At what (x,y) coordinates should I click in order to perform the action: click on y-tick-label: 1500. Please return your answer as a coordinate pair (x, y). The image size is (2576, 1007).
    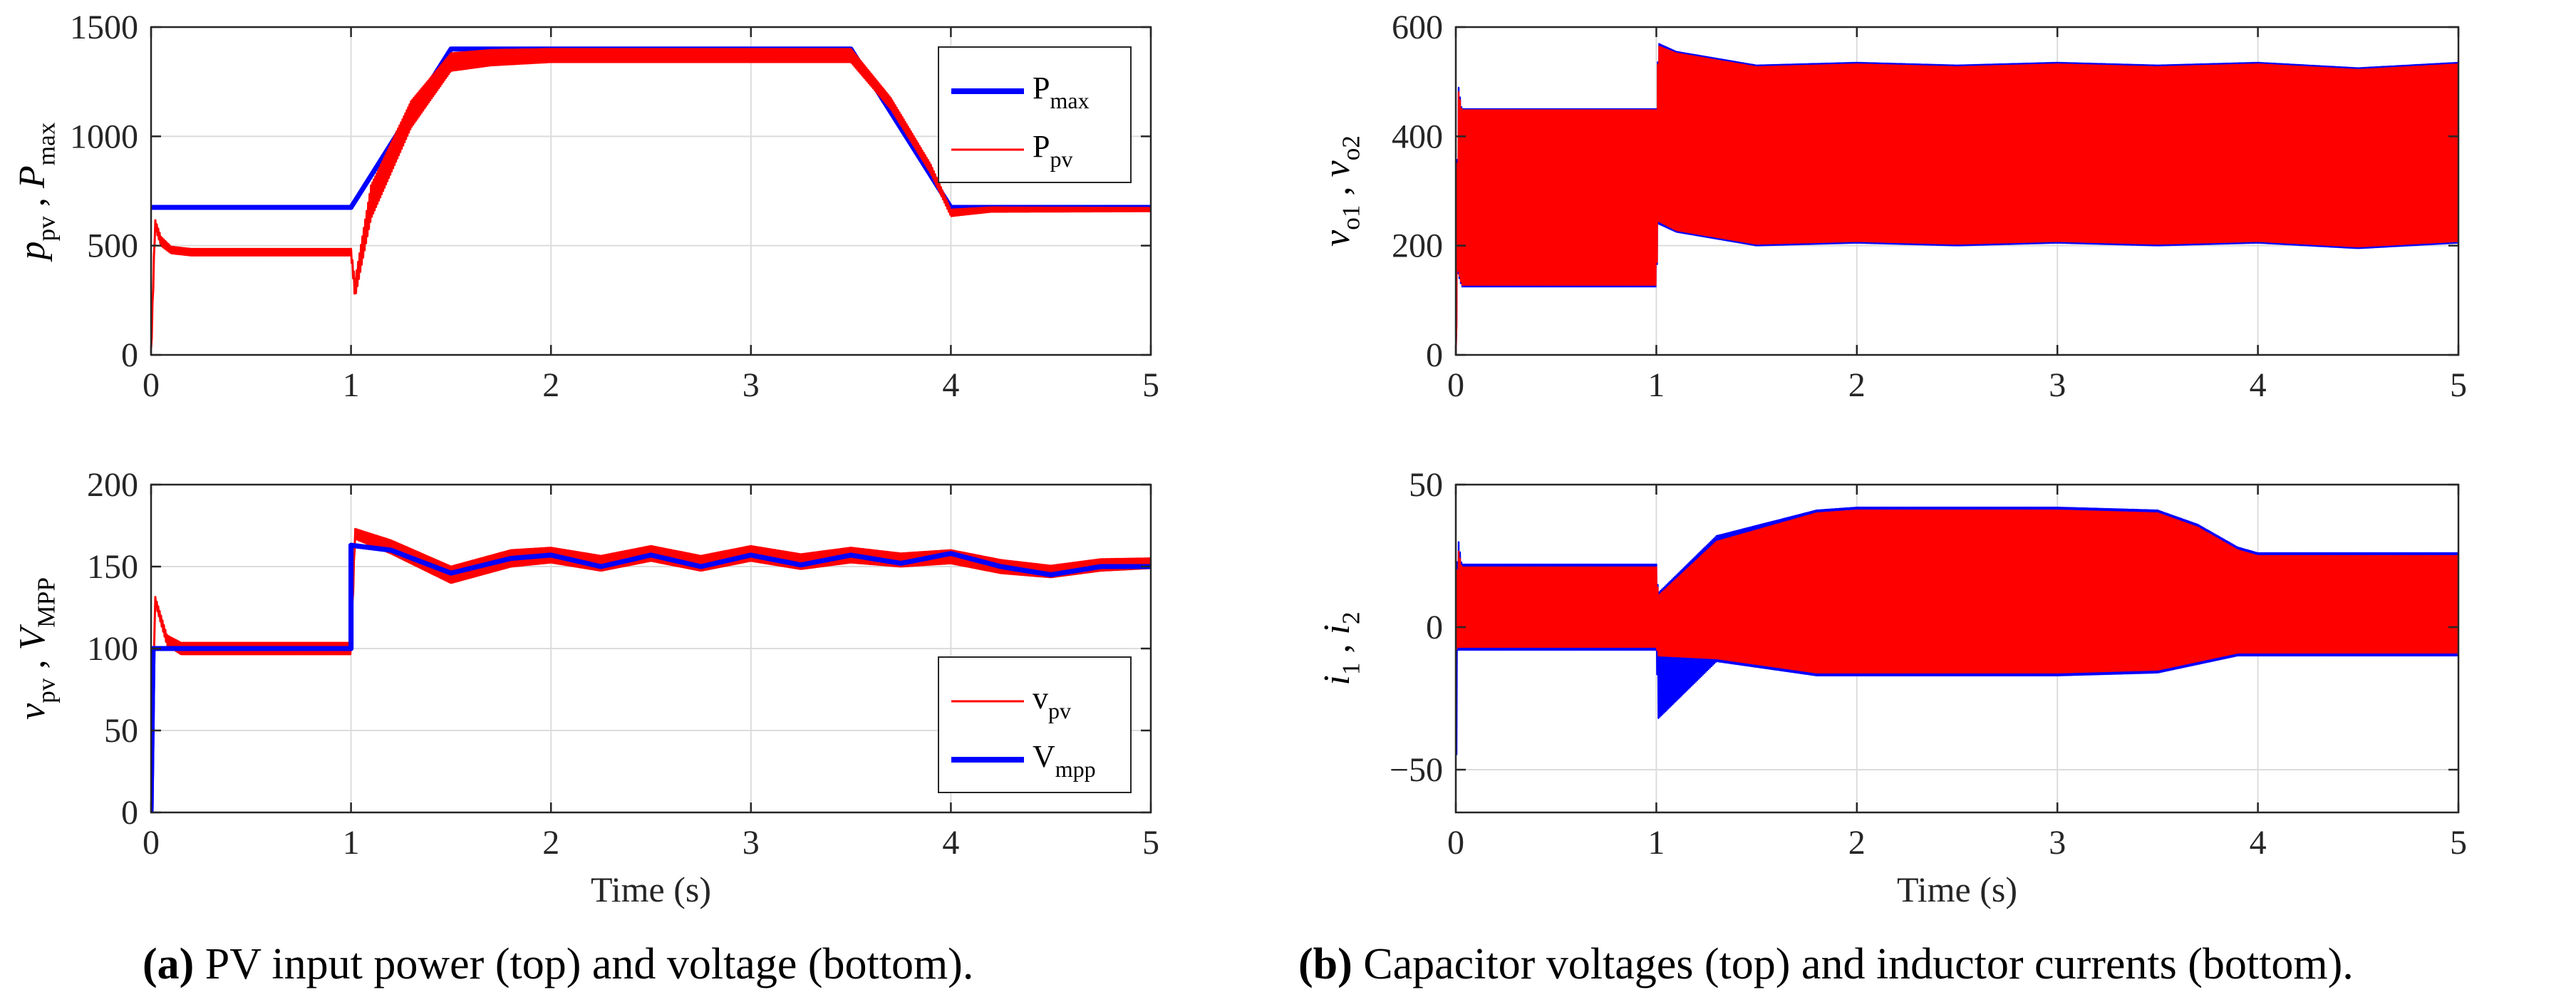
    Looking at the image, I should click on (104, 27).